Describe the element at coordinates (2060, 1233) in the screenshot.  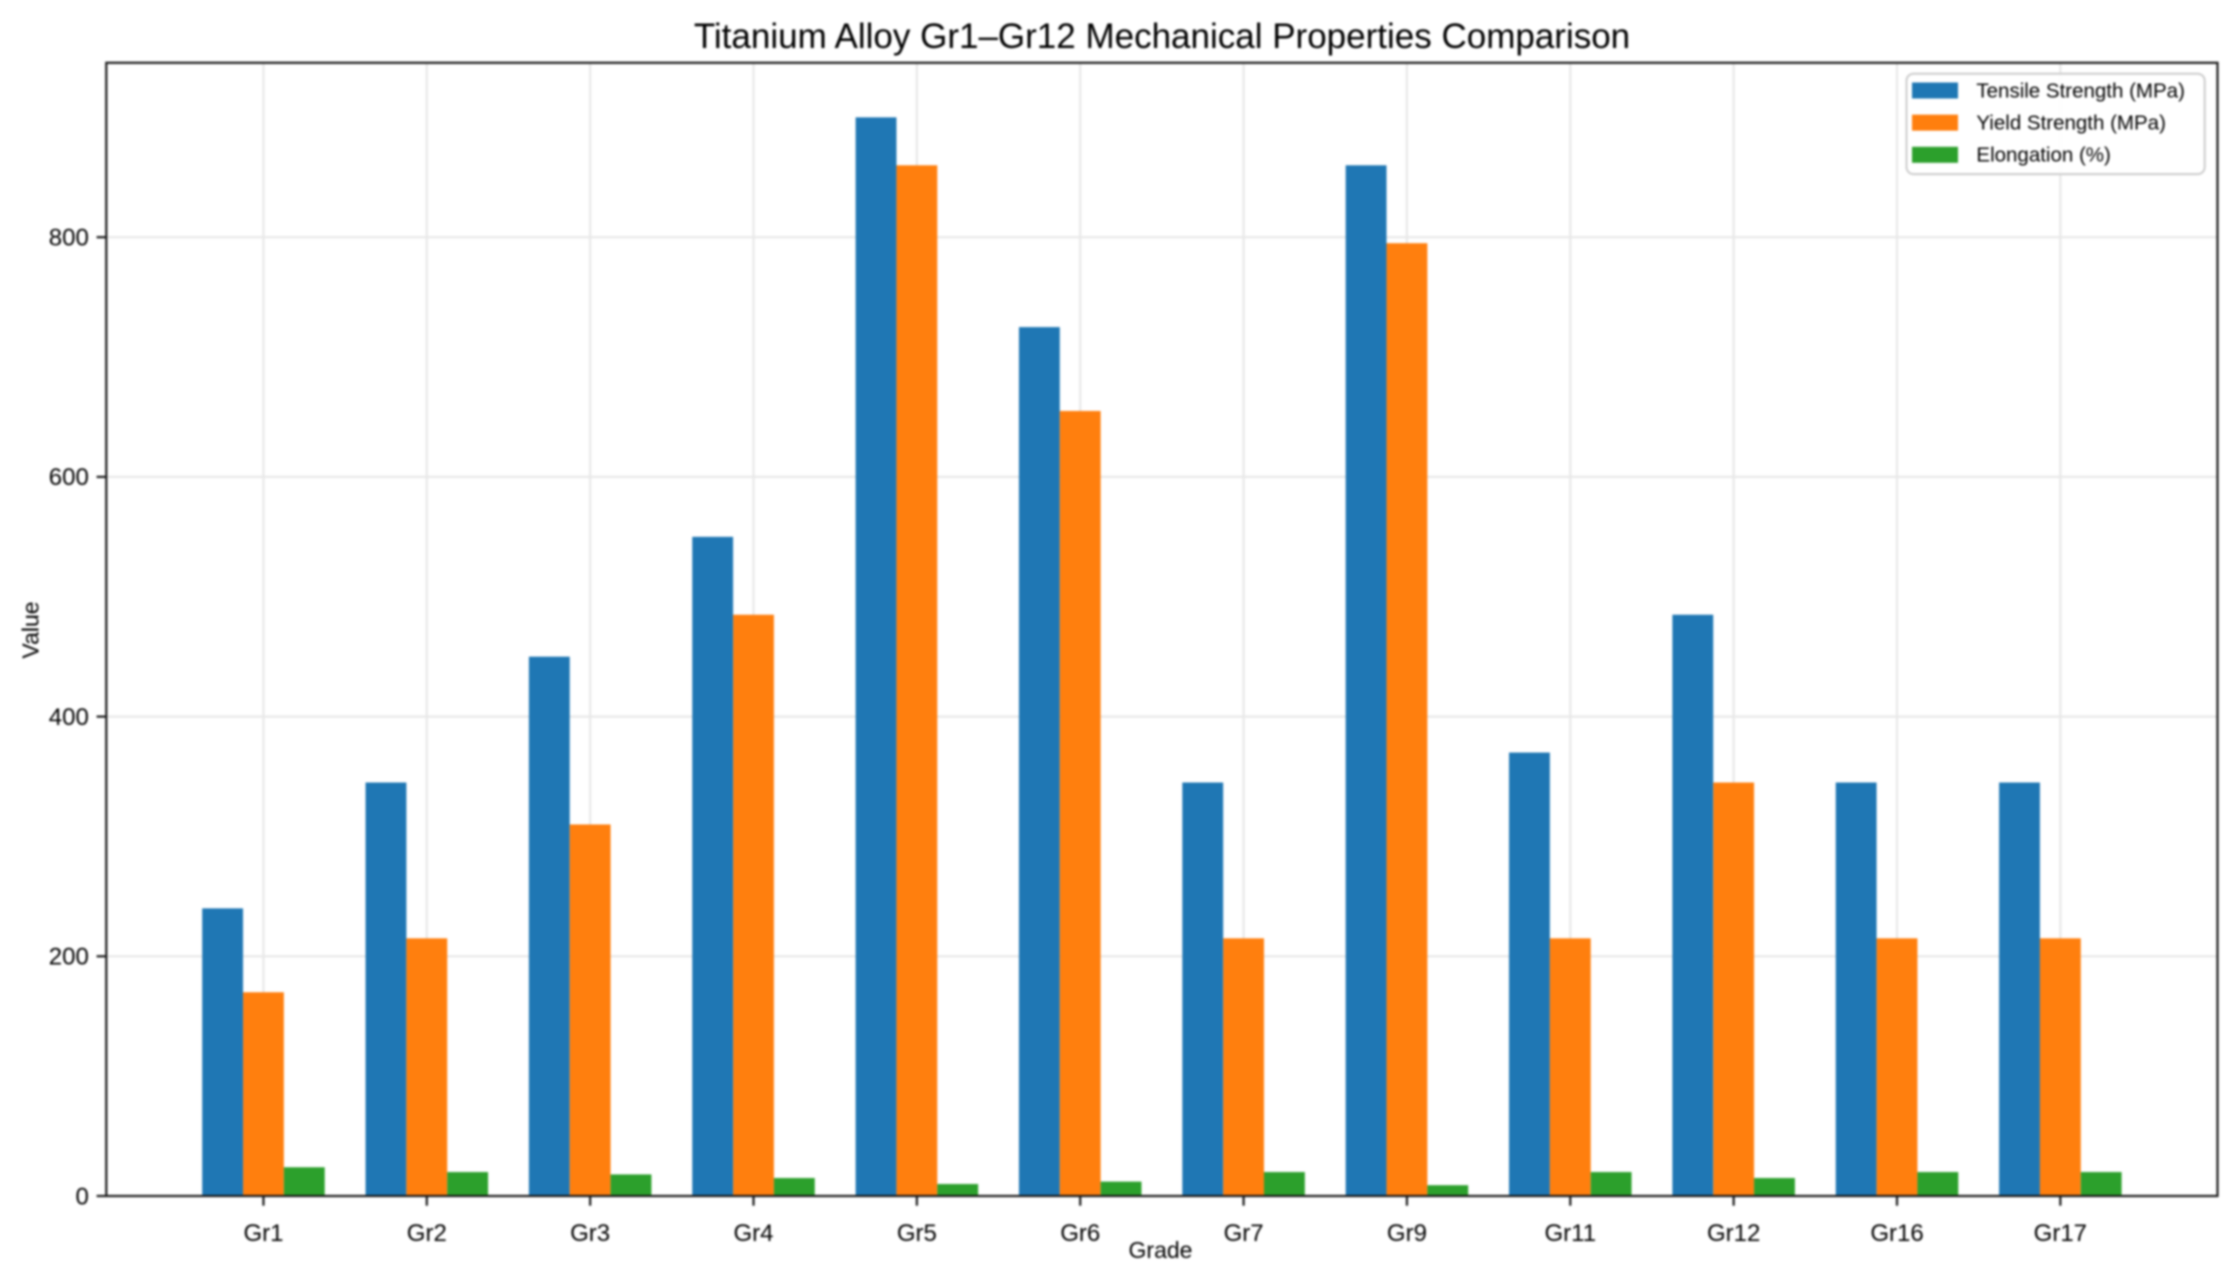
I see `svg-text: Gr17` at that location.